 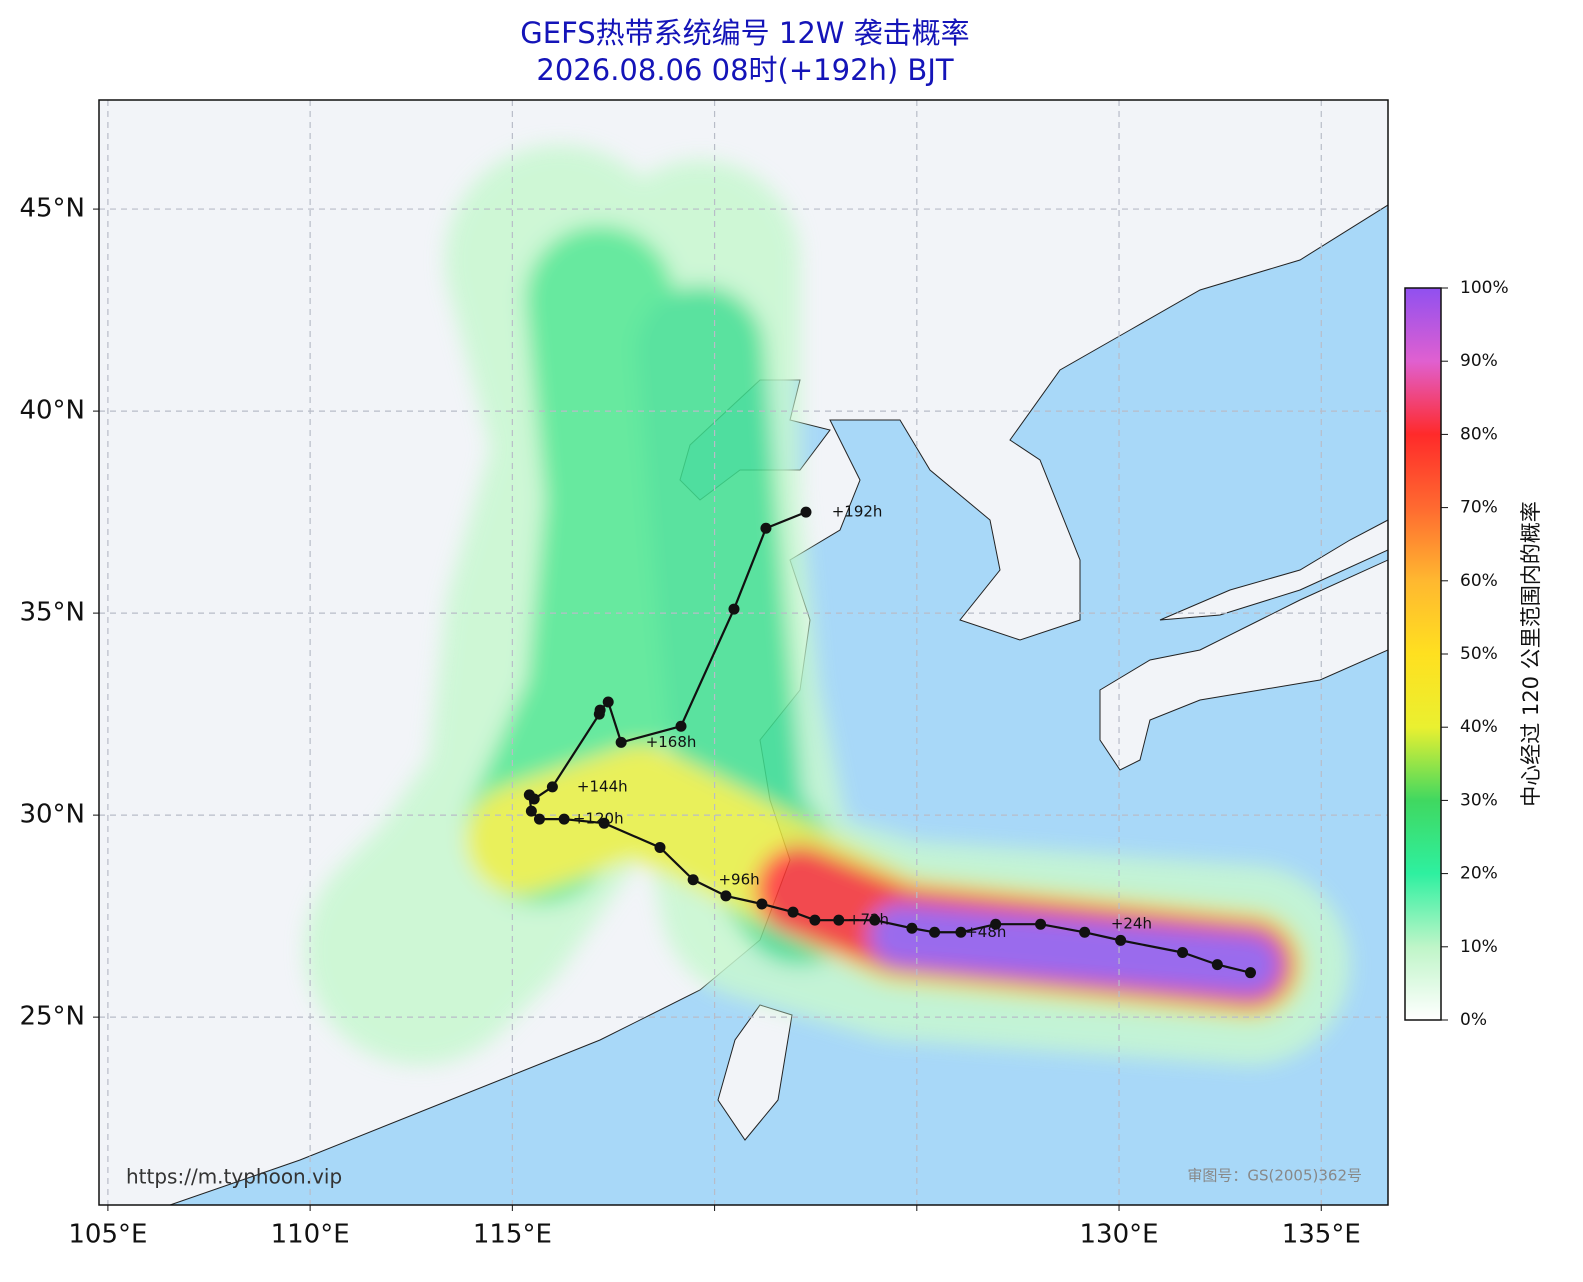 I want to click on y-tick-label: 45°N, so click(x=52, y=209).